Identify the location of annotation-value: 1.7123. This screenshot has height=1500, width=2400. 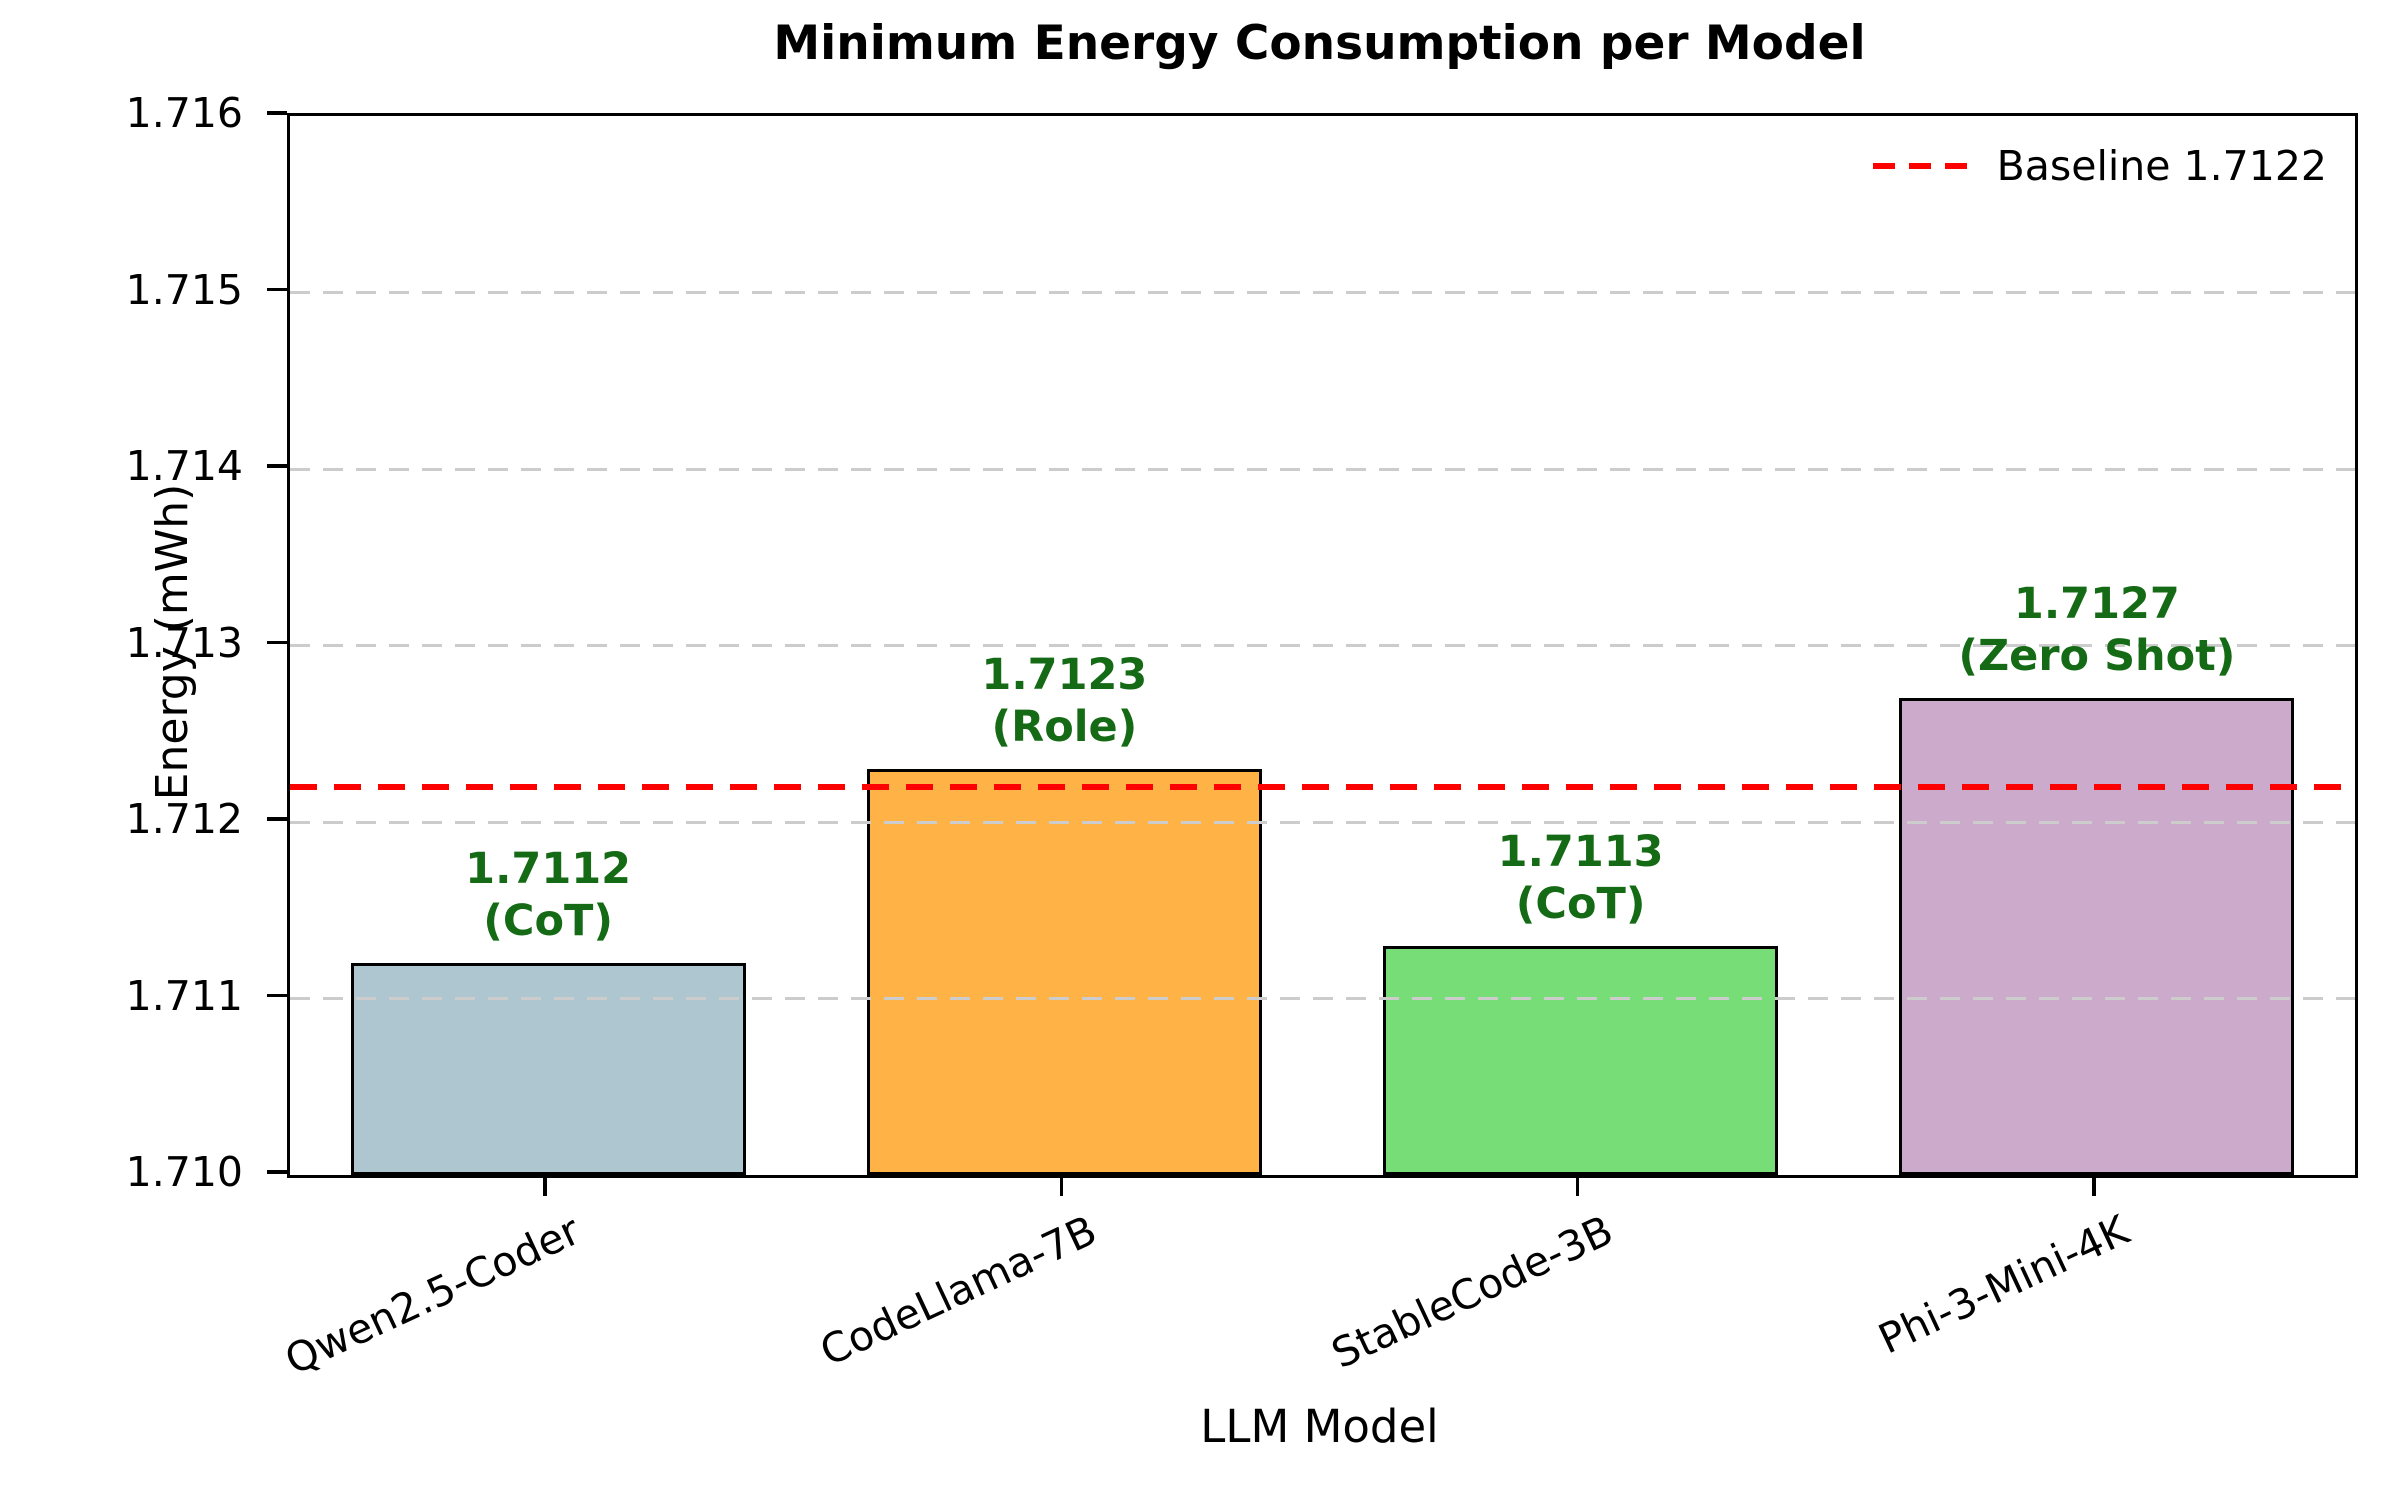
(1064, 675).